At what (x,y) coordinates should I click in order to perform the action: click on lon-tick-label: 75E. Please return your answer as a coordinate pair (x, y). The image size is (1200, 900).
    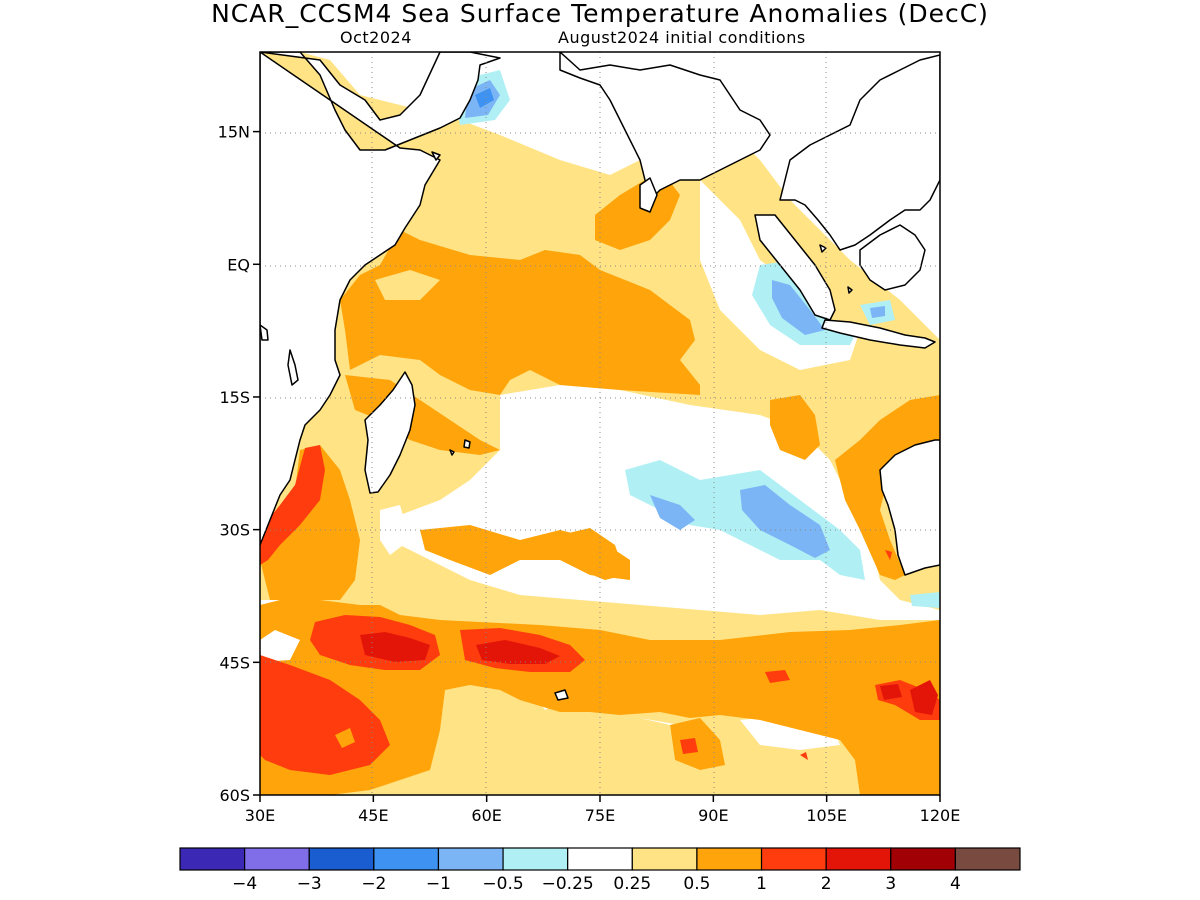
    Looking at the image, I should click on (600, 815).